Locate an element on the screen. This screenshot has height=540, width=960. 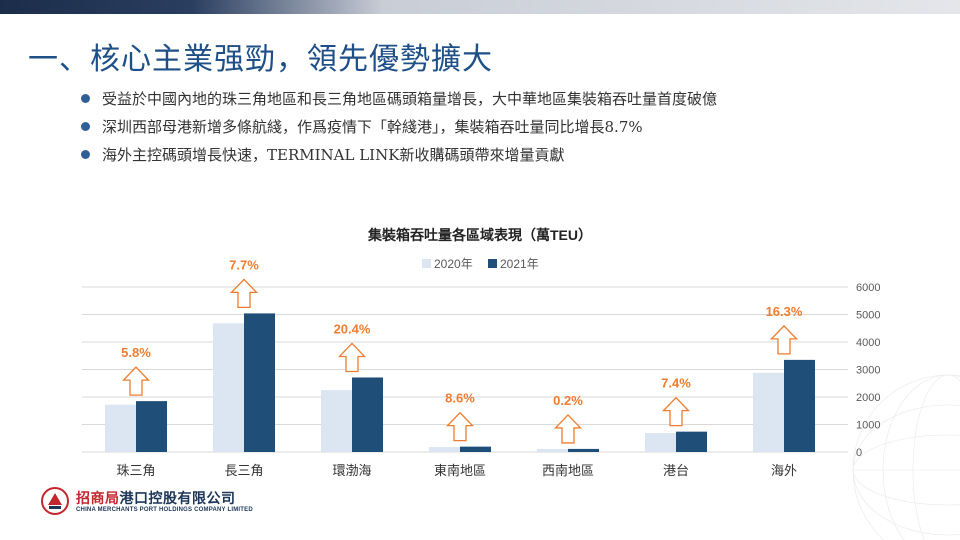
y-tick-label: 4000 is located at coordinates (868, 343).